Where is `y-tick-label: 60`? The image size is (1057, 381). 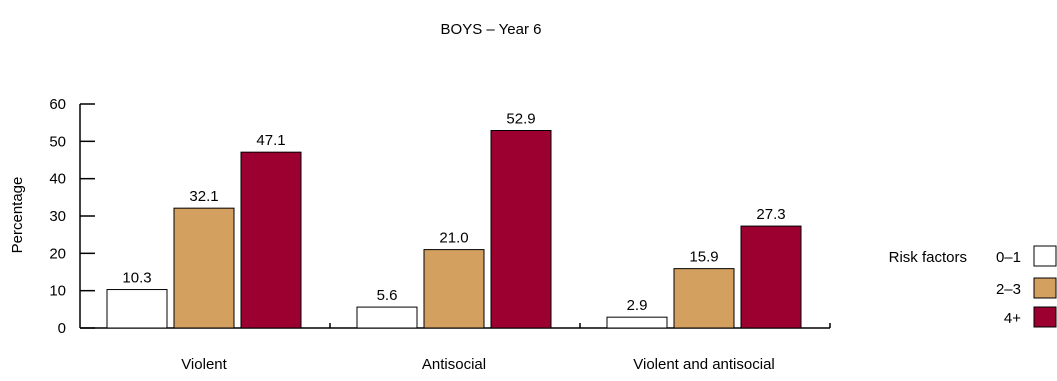
y-tick-label: 60 is located at coordinates (57, 104).